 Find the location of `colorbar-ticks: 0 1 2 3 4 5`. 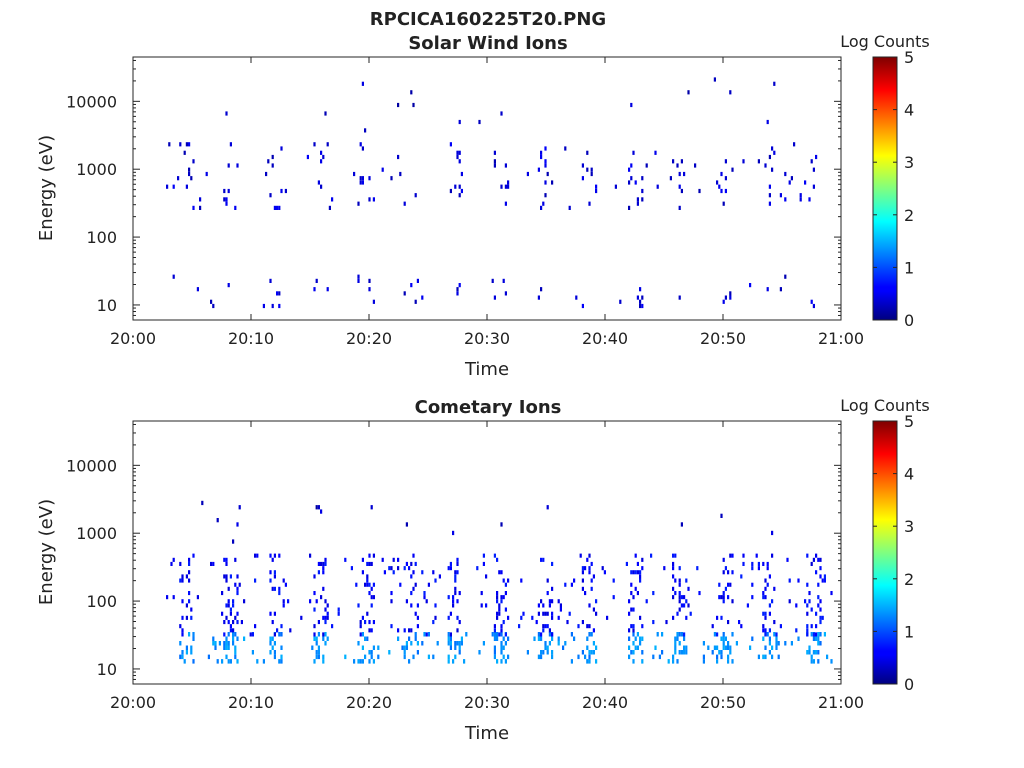

colorbar-ticks: 0 1 2 3 4 5 is located at coordinates (893, 553).